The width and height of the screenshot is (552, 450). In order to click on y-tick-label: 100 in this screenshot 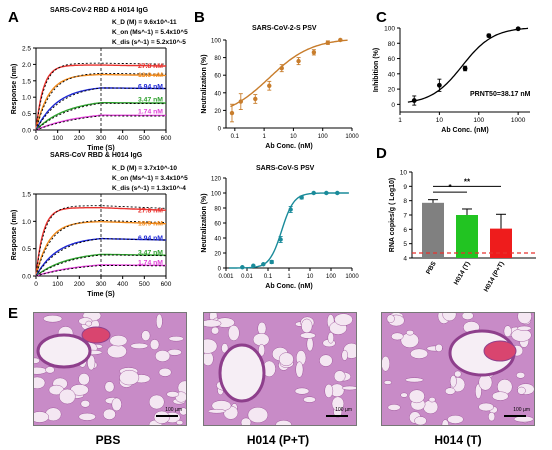, I will do `click(216, 195)`.